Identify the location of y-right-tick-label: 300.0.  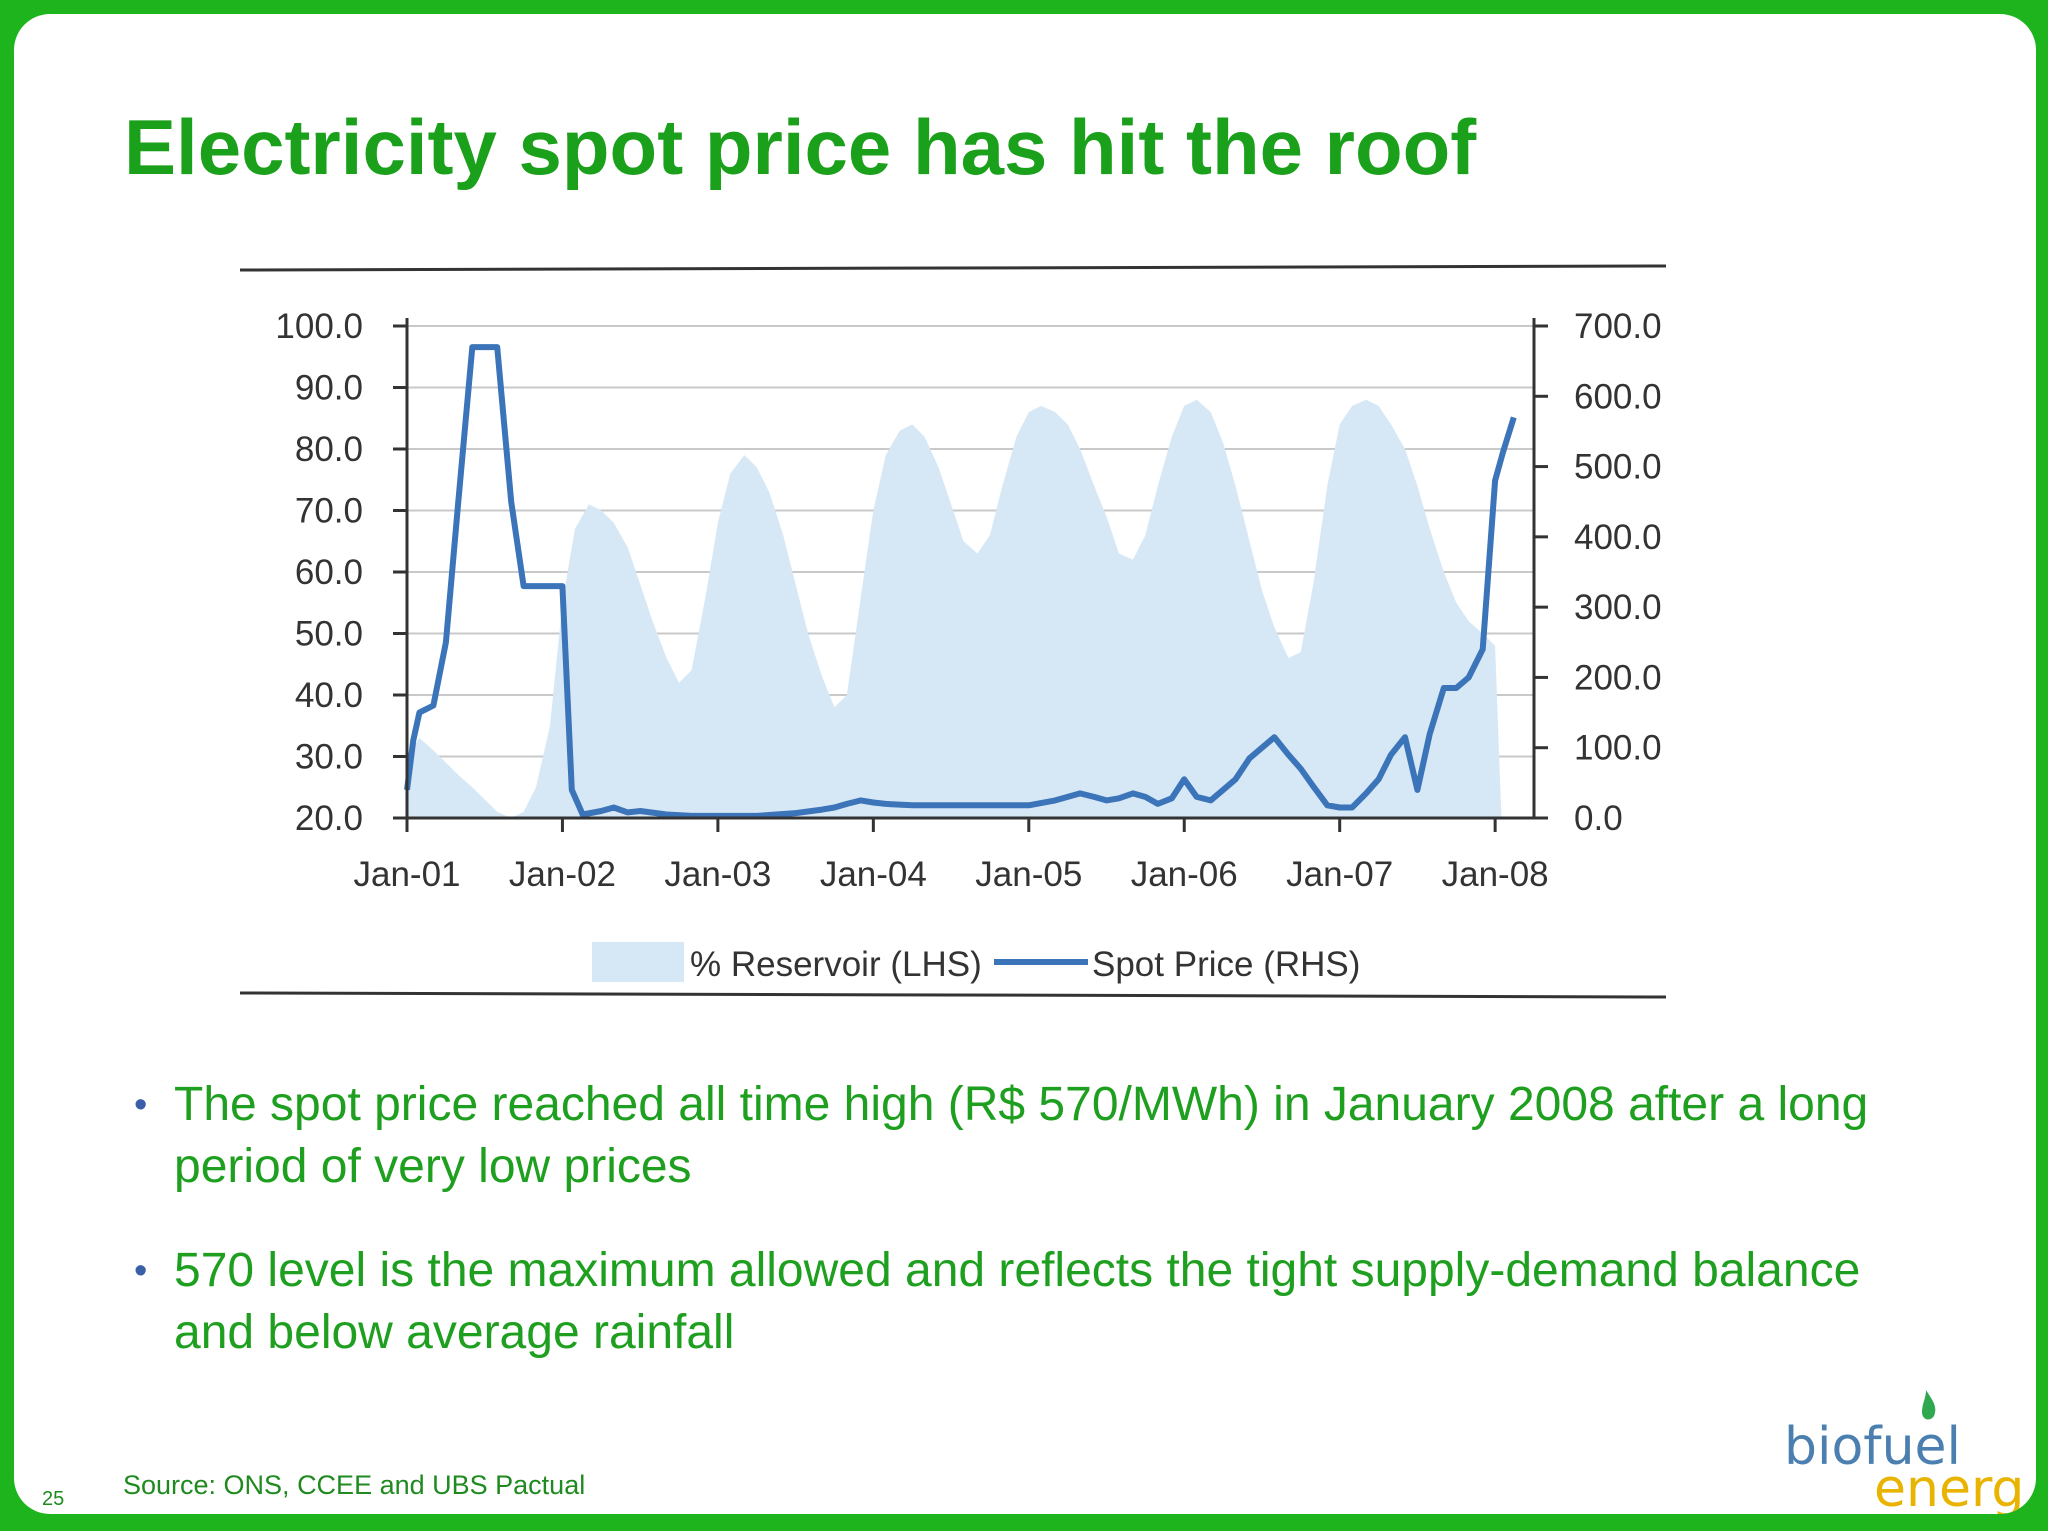
(1618, 607).